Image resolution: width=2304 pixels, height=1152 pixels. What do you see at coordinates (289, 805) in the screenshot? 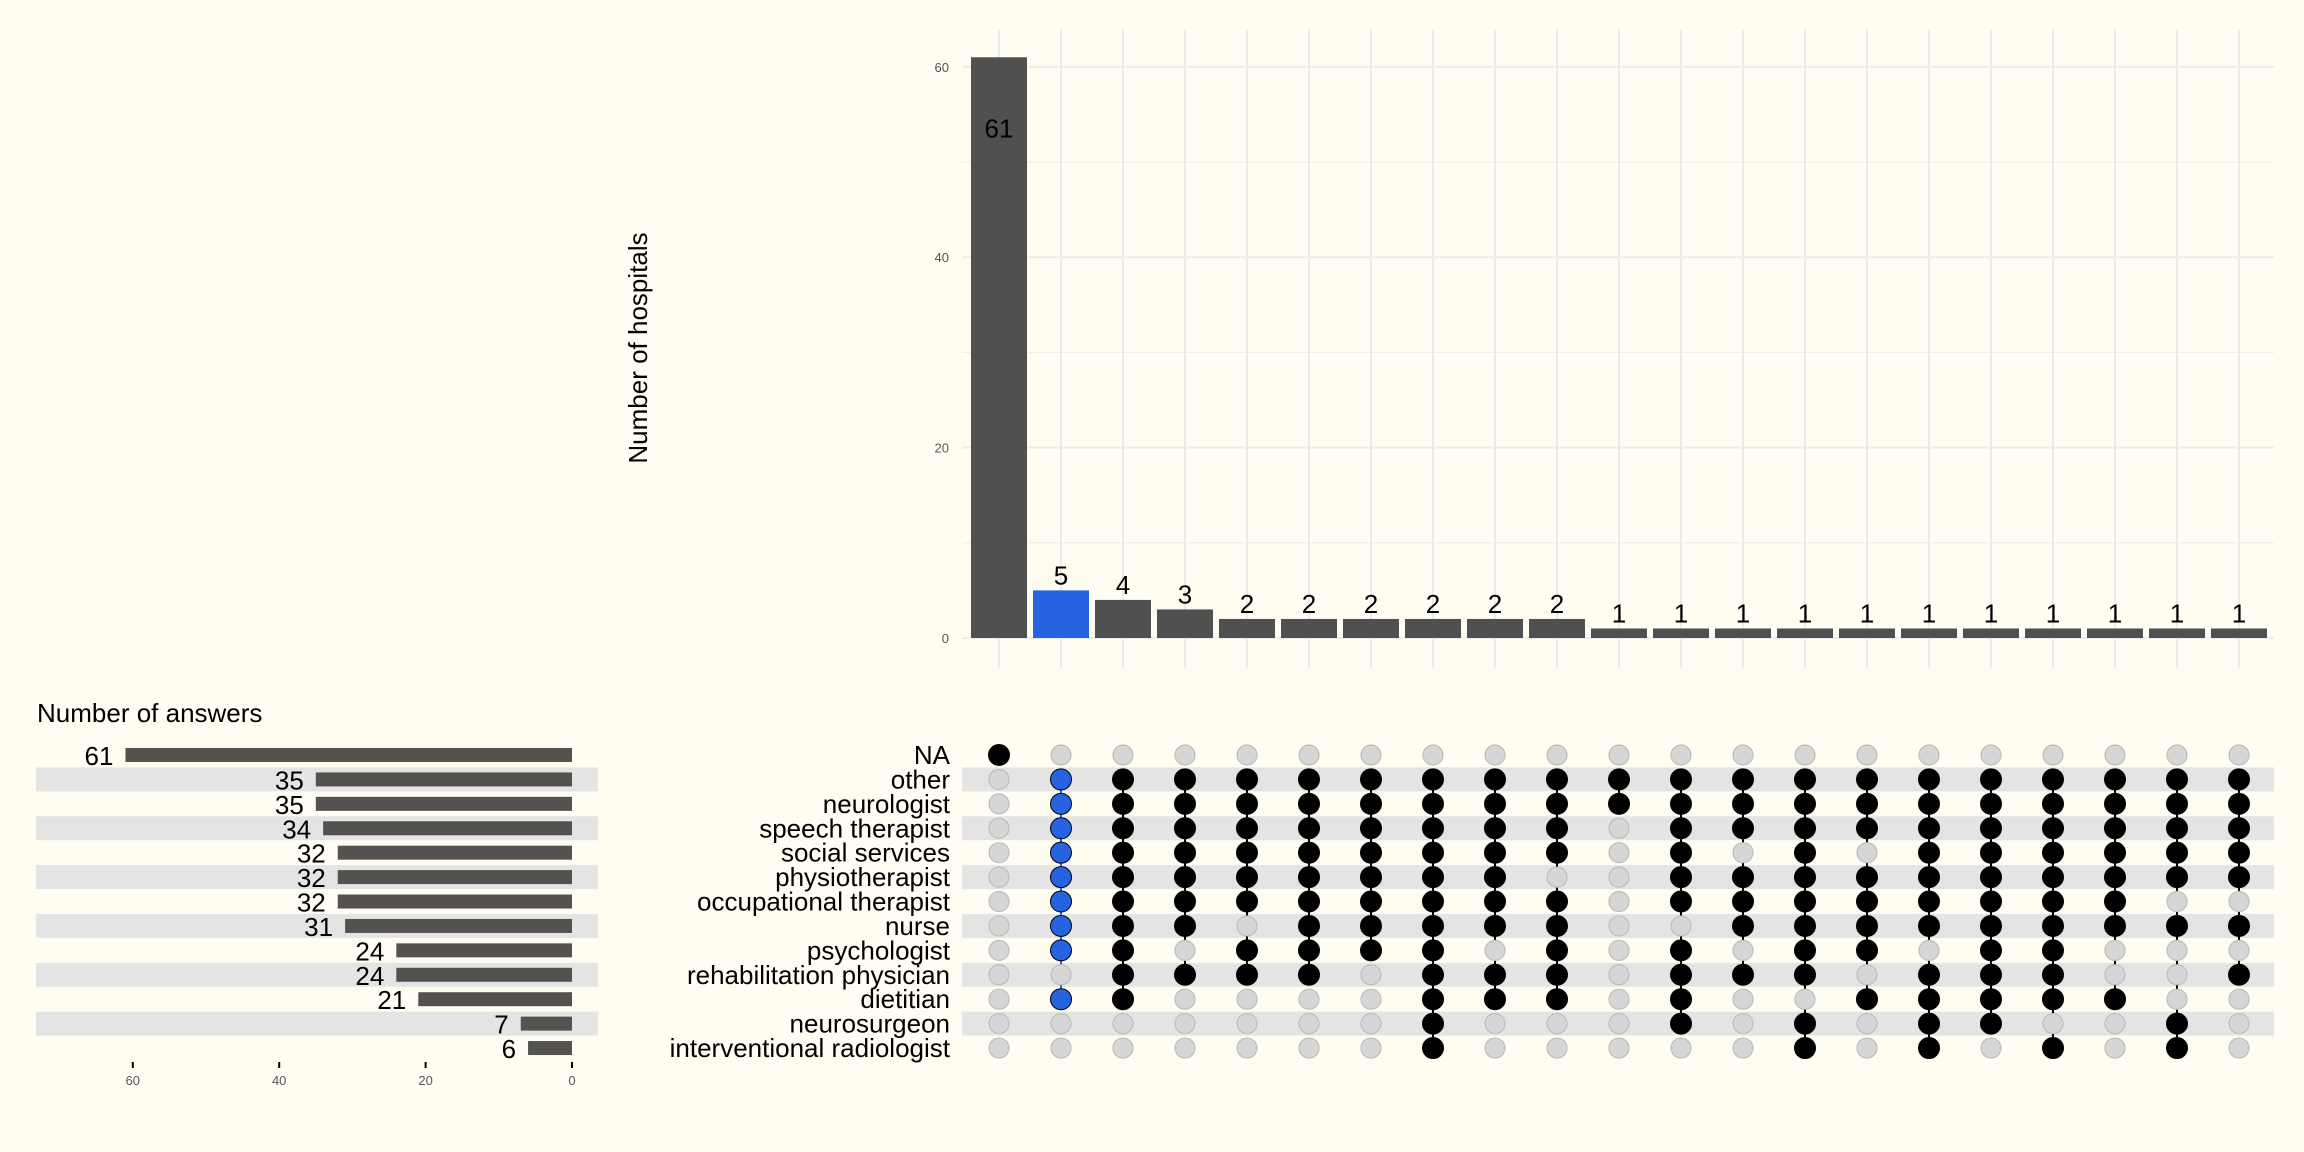
I see `set-size-value: 35` at bounding box center [289, 805].